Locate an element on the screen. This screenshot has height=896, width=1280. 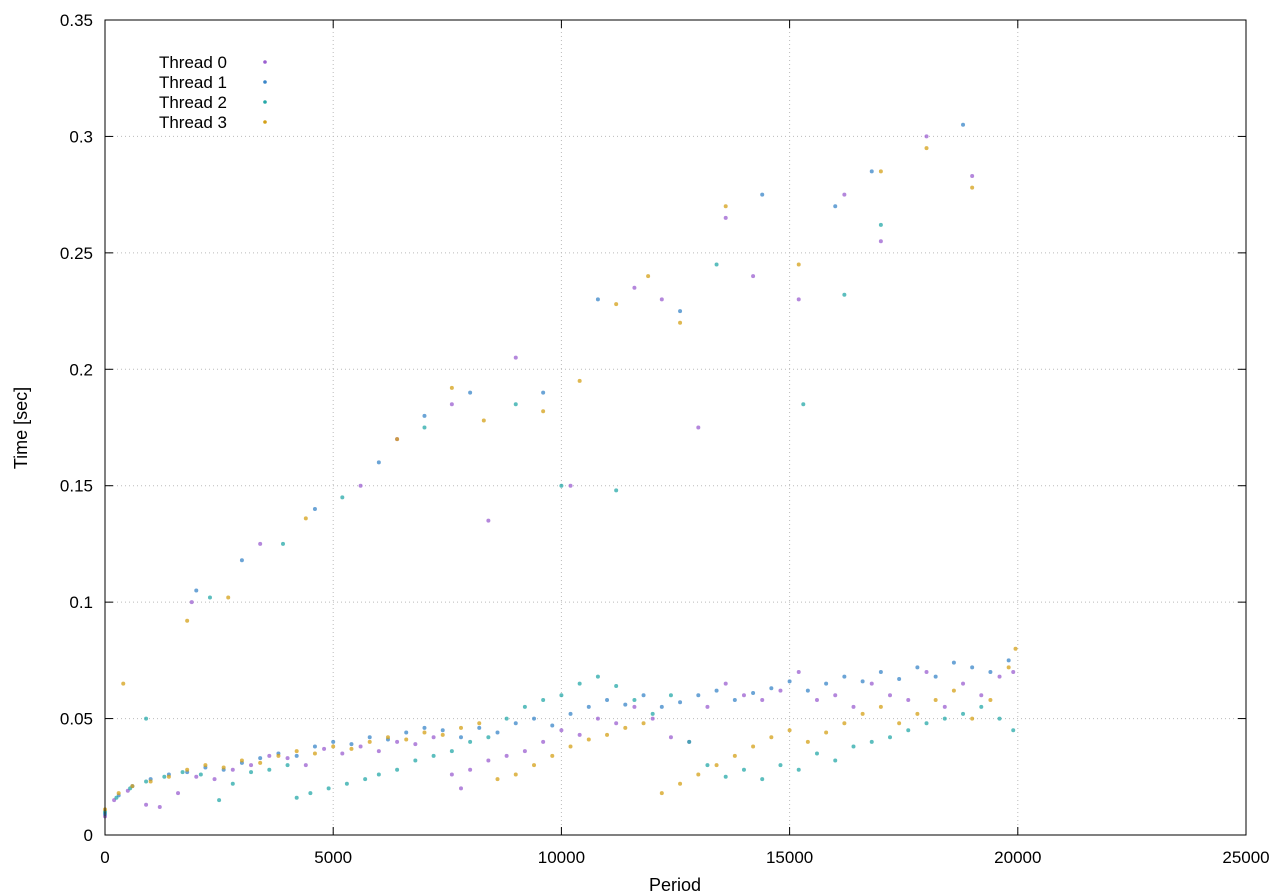
y-tick-label: 0.3 is located at coordinates (81, 136).